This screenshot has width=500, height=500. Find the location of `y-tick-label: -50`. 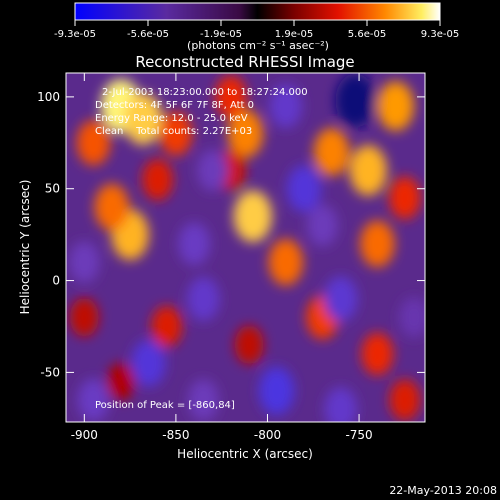

y-tick-label: -50 is located at coordinates (50, 372).